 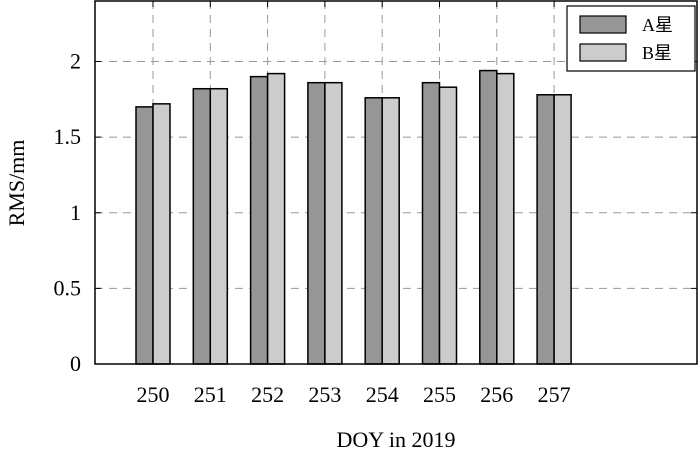 What do you see at coordinates (603, 52) in the screenshot?
I see `legend-swatch-b` at bounding box center [603, 52].